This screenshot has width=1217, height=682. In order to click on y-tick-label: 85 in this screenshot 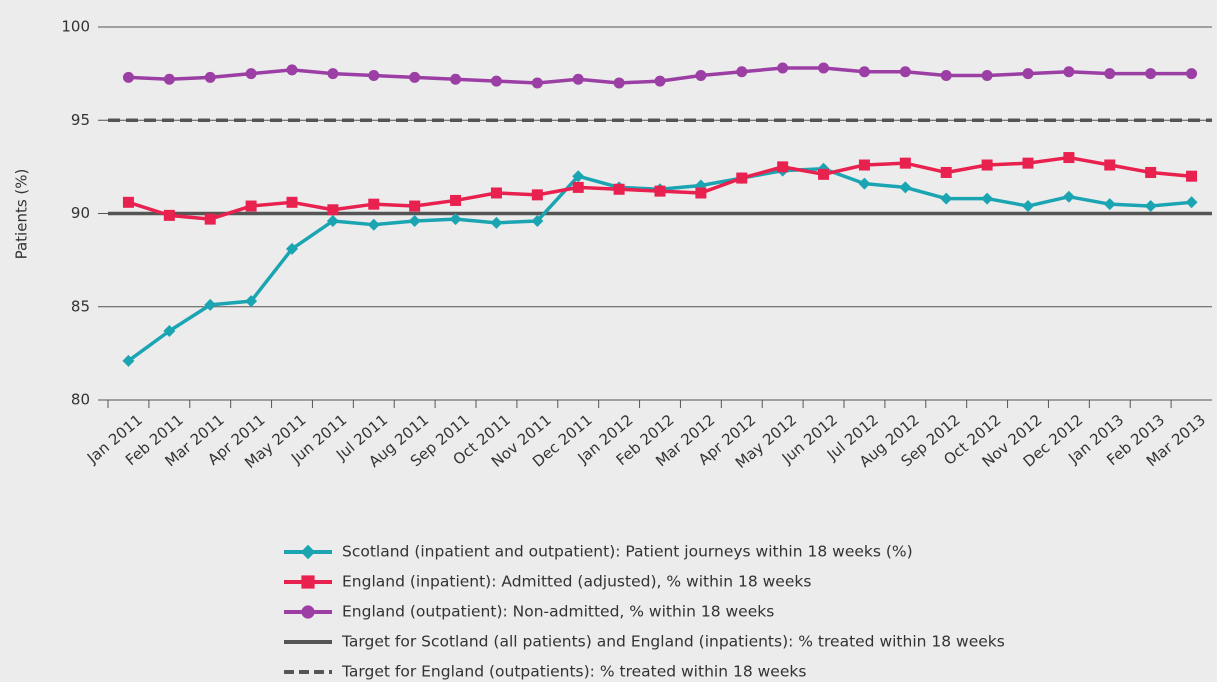, I will do `click(80, 306)`.